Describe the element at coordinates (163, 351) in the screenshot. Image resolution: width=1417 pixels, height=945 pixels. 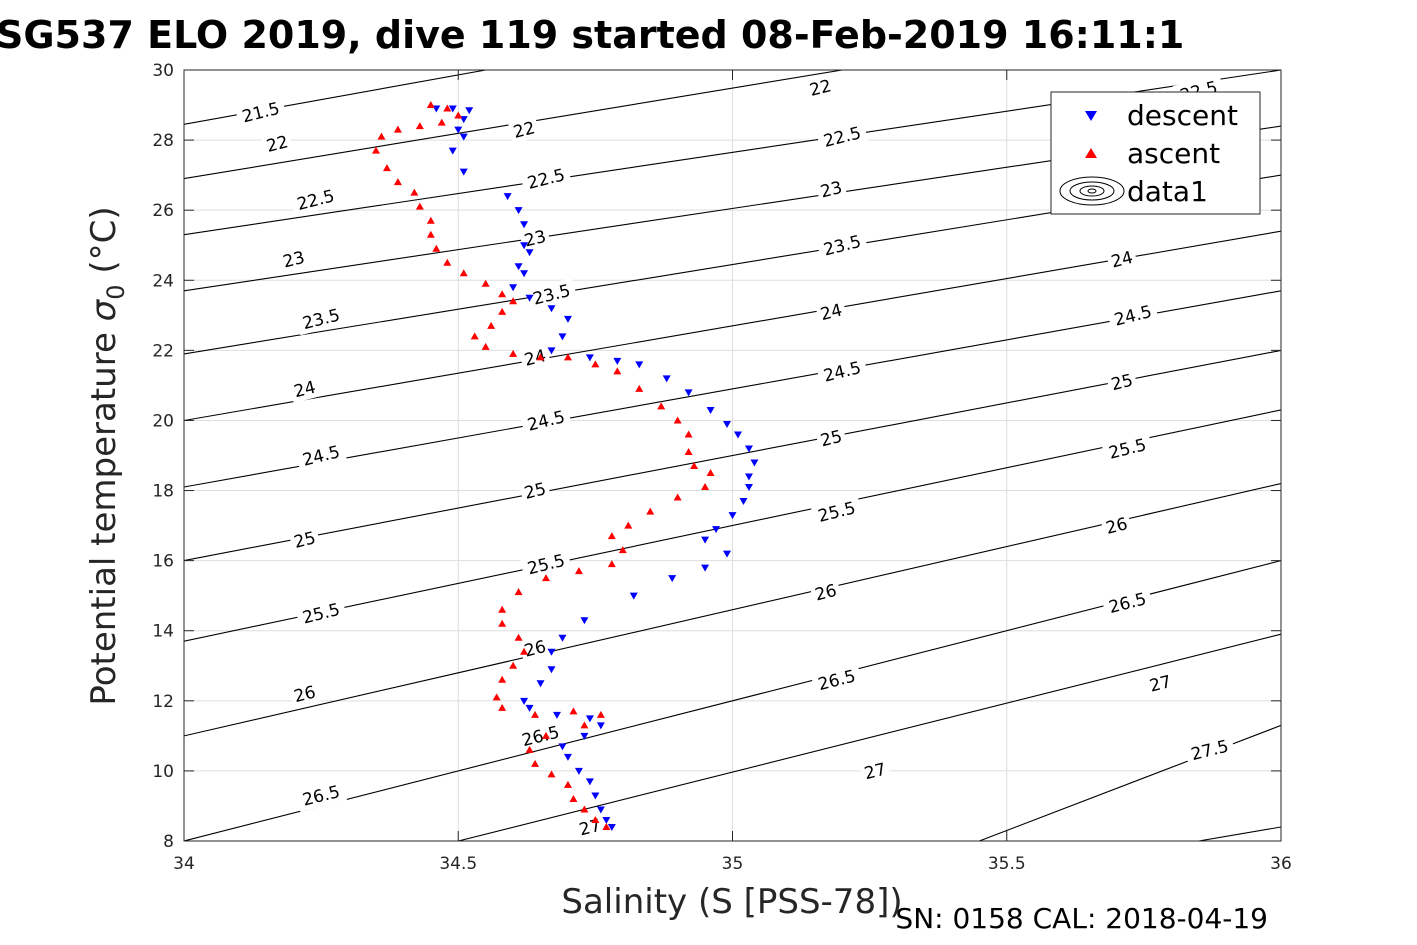
I see `y-tick-label: 22` at that location.